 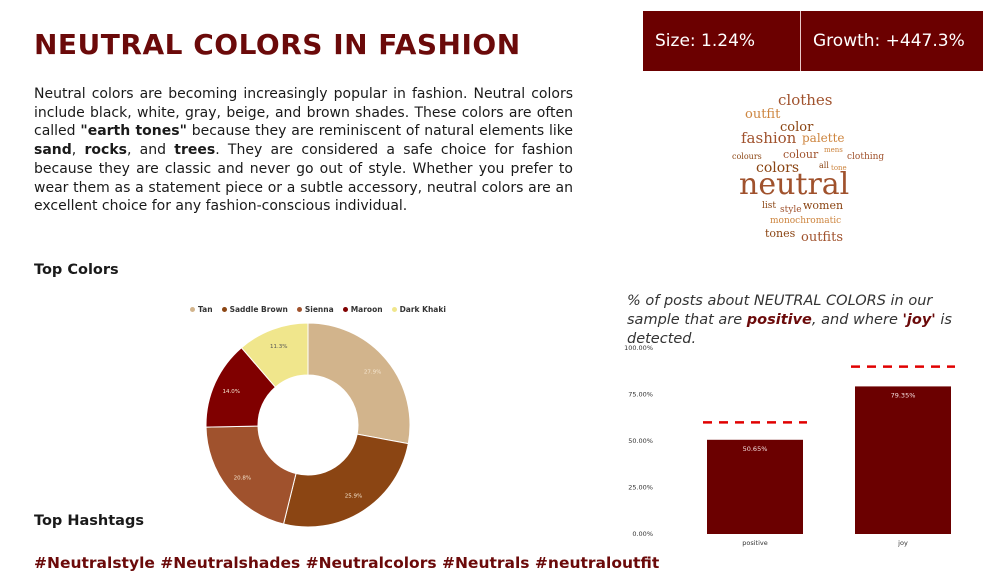 I want to click on pie-slice-label: 27.9%, so click(x=372, y=372).